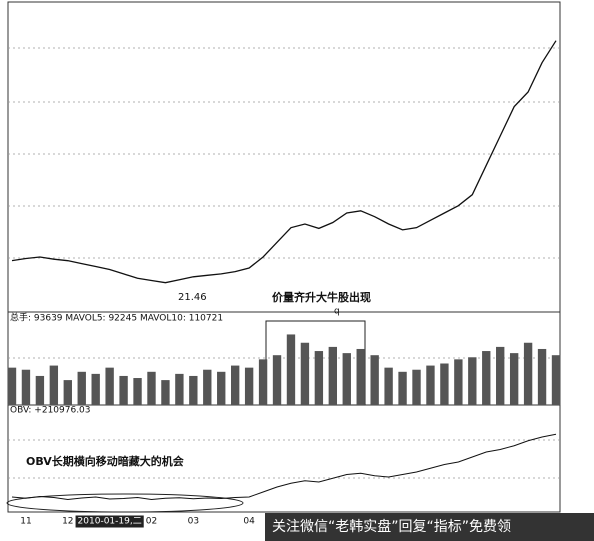  I want to click on obv-header: OBV: +210976.03, so click(50, 411).